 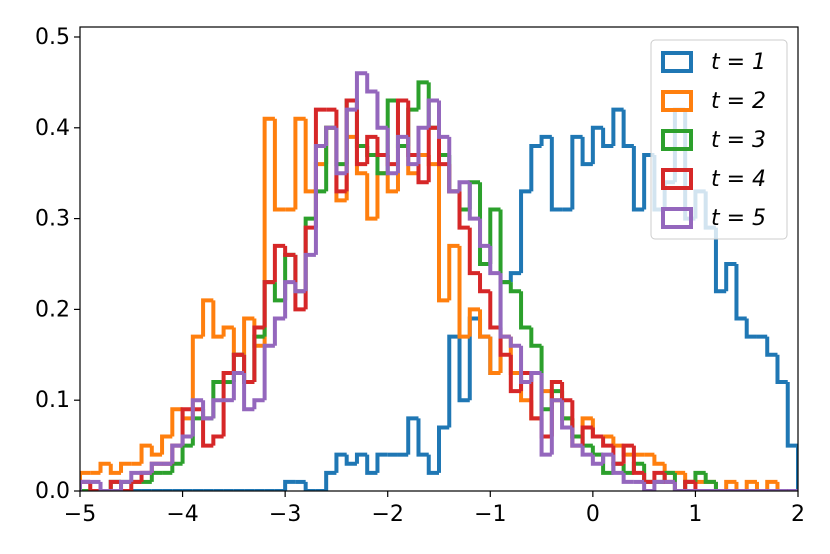 What do you see at coordinates (738, 179) in the screenshot?
I see `legend-label: t = 4` at bounding box center [738, 179].